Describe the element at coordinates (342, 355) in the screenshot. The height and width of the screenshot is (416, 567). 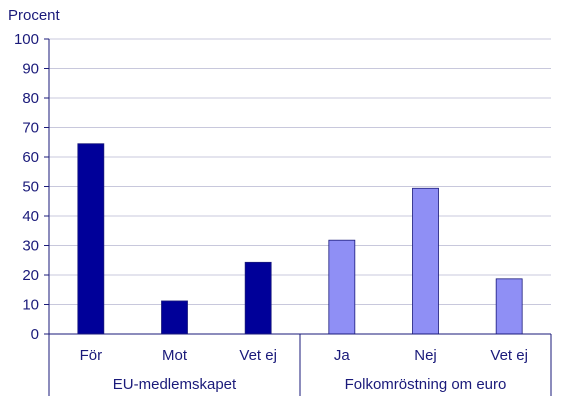
I see `category-label: Ja` at that location.